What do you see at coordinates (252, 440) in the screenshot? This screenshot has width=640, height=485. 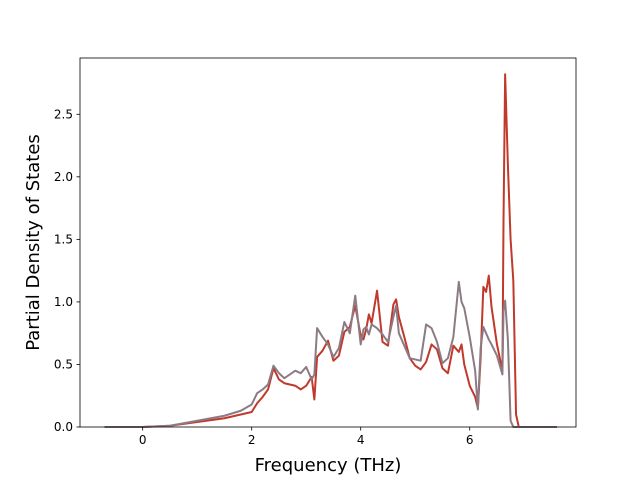 I see `x-tick-label: 2` at bounding box center [252, 440].